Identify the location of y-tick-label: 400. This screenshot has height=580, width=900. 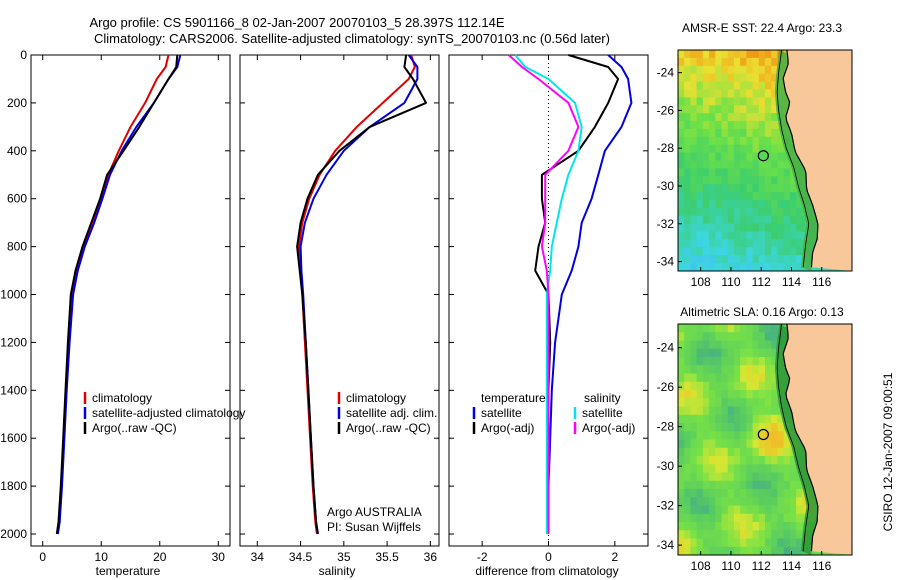
(17, 151).